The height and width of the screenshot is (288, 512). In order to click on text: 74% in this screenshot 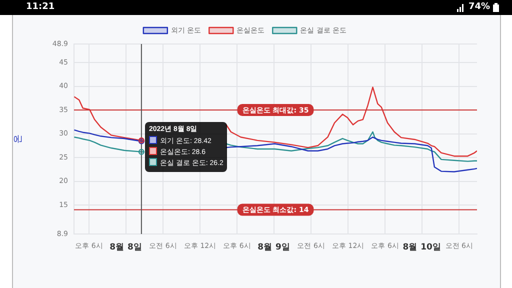, I will do `click(479, 7)`.